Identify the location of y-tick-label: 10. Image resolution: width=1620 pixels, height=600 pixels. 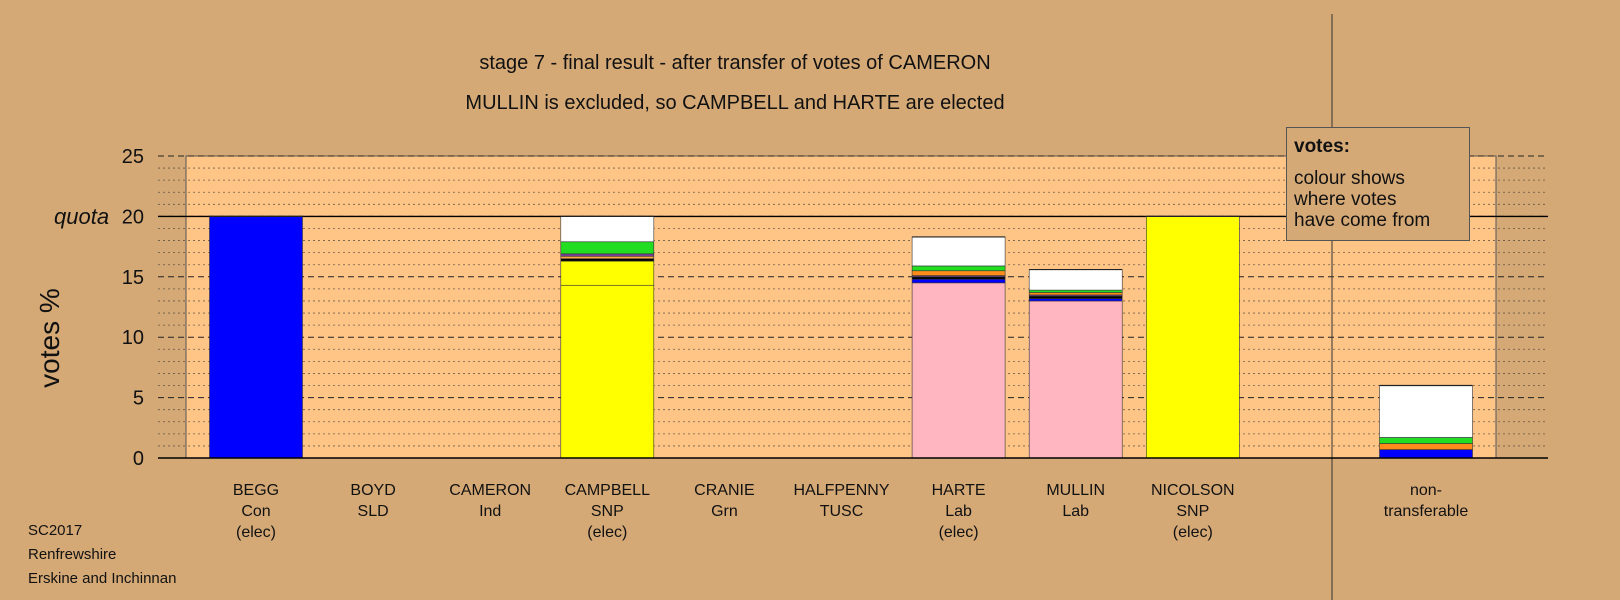
(133, 338).